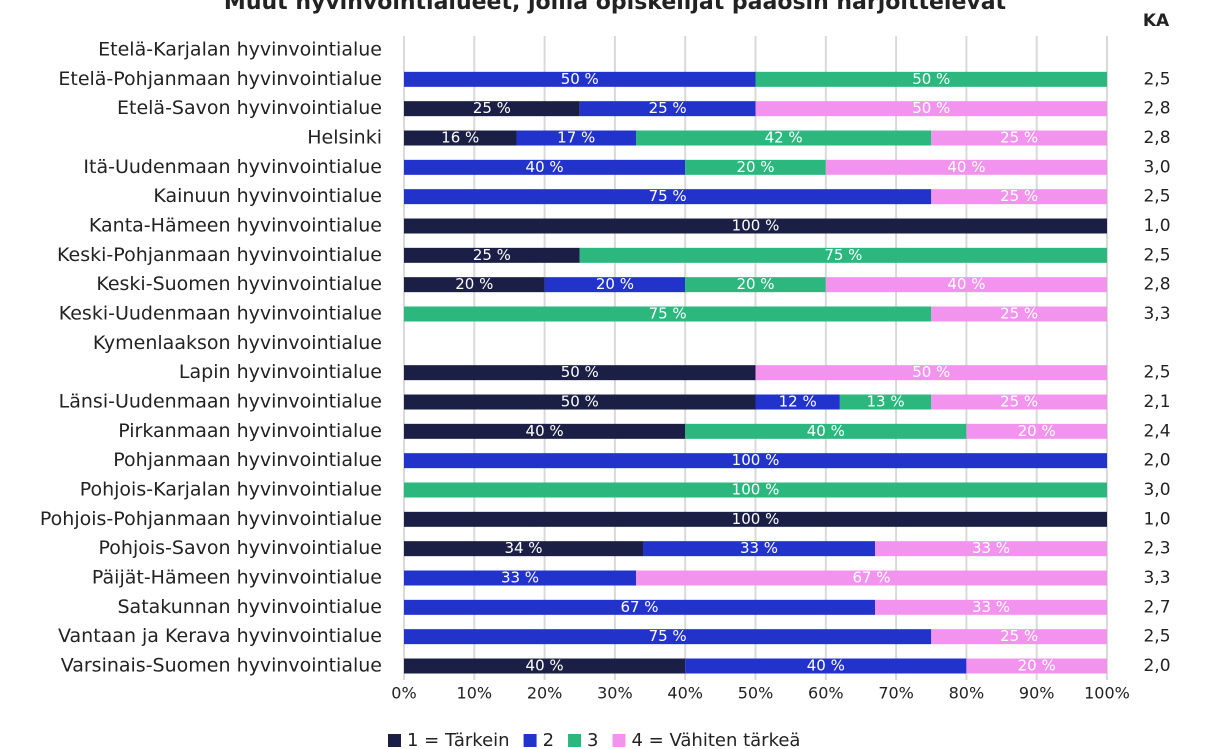 Image resolution: width=1222 pixels, height=749 pixels. I want to click on legend-swatch, so click(530, 740).